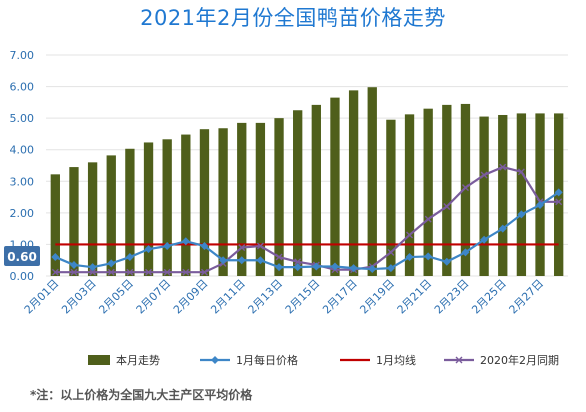  What do you see at coordinates (519, 360) in the screenshot?
I see `legend-label: 2020年2月同期` at bounding box center [519, 360].